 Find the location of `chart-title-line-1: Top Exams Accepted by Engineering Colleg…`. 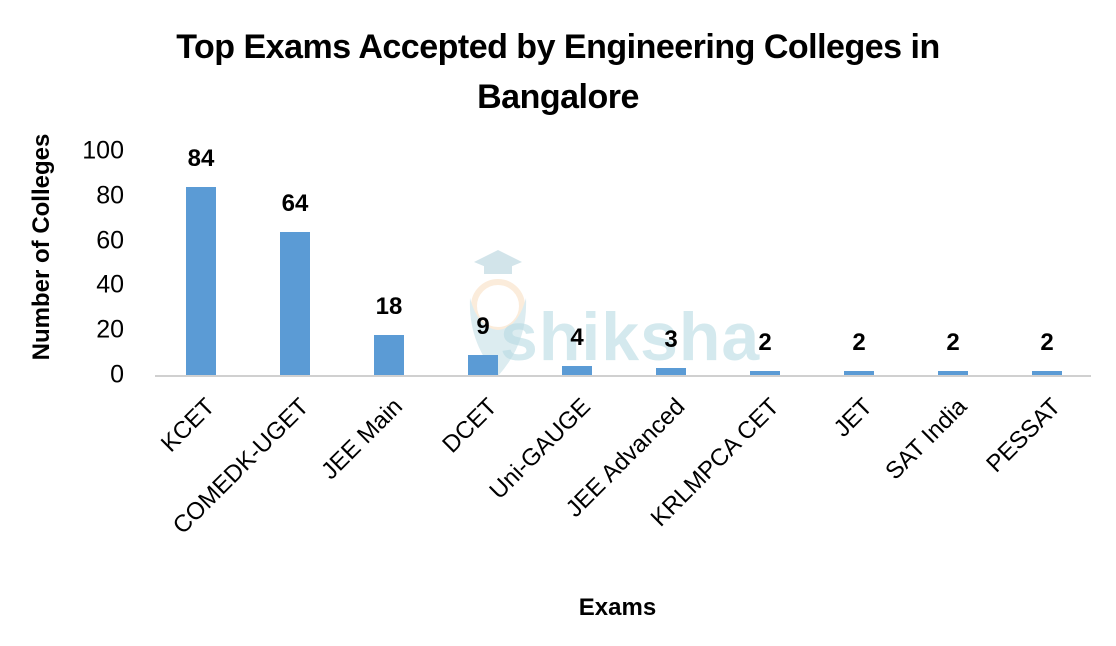

chart-title-line-1: Top Exams Accepted by Engineering Colleg… is located at coordinates (558, 47).